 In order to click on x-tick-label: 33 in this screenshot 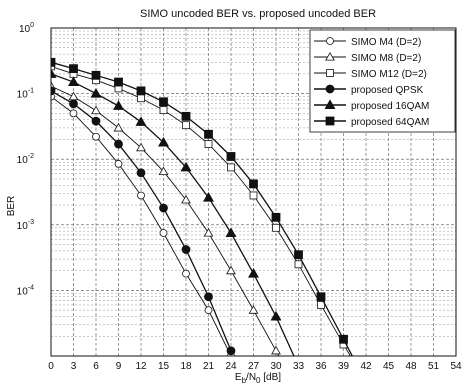, I will do `click(299, 366)`.